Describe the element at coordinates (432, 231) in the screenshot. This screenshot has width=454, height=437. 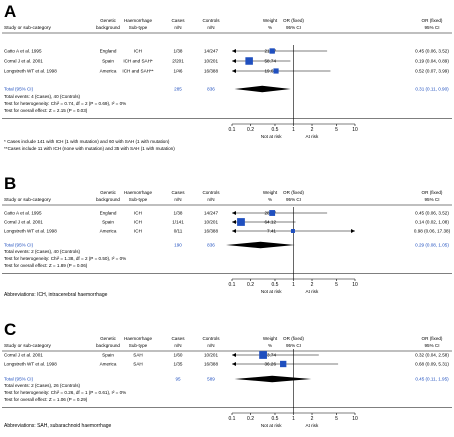
I see `study-ci: 0.98 (0.06, 17.38)` at that location.